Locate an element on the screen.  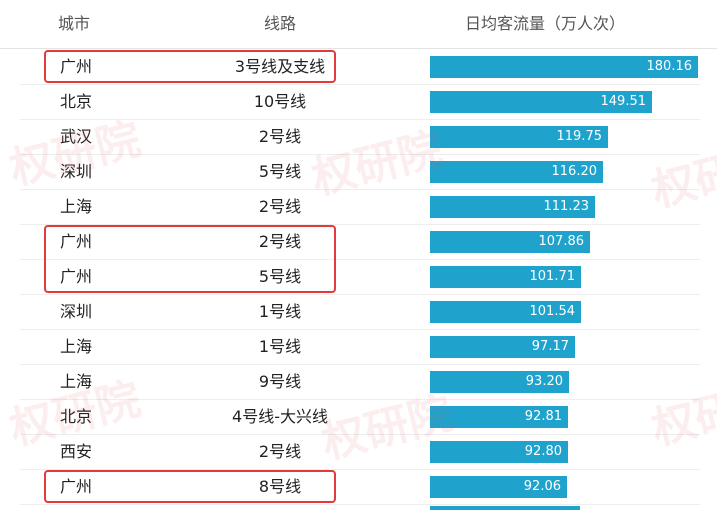
bar-value-label: 92.06 is located at coordinates (542, 486).